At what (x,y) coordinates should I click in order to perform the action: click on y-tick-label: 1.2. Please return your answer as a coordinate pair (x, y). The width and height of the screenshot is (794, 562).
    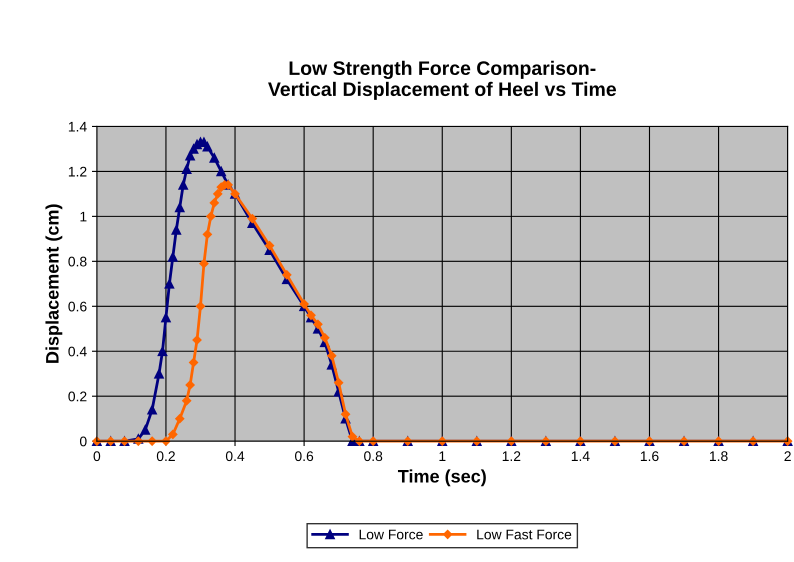
    Looking at the image, I should click on (77, 171).